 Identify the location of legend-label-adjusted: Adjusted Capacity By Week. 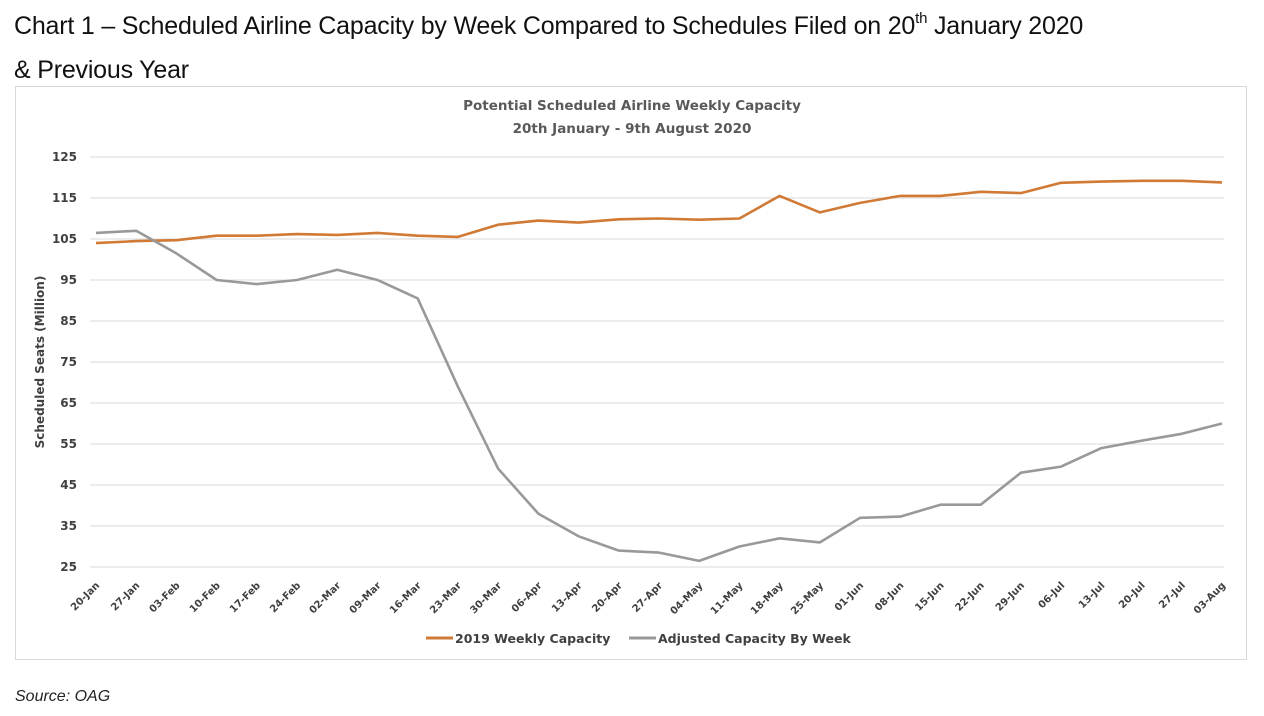
(754, 638).